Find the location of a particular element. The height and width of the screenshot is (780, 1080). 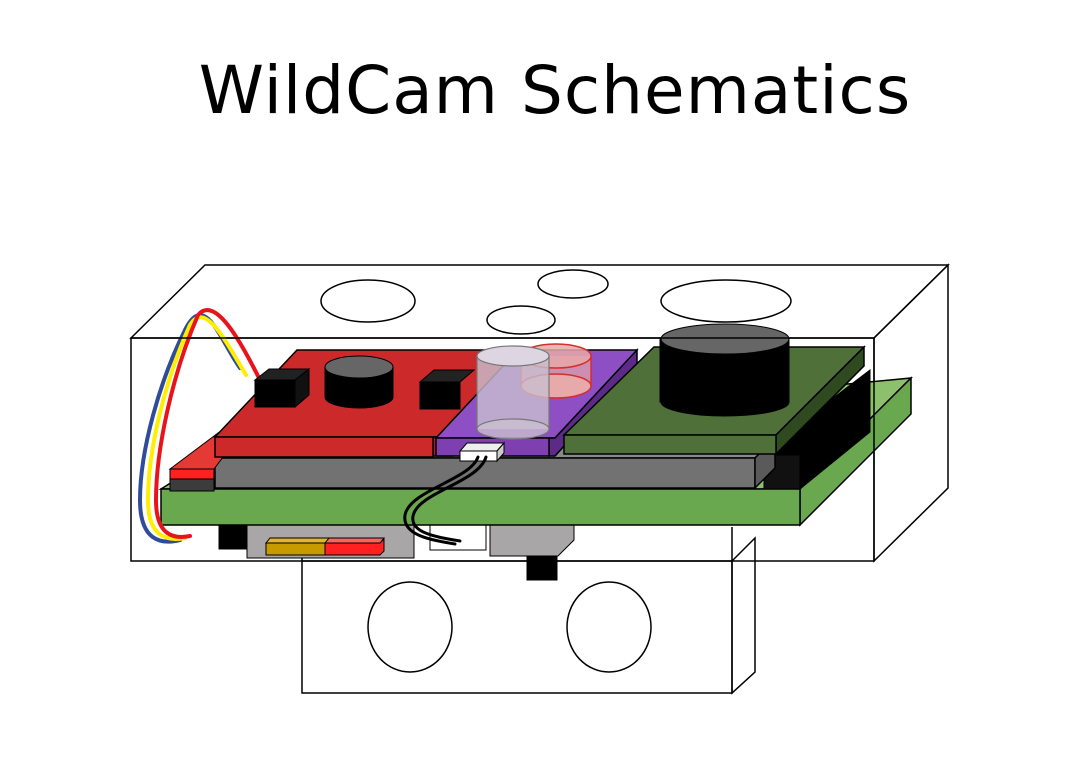

base-board-front is located at coordinates (480, 507).